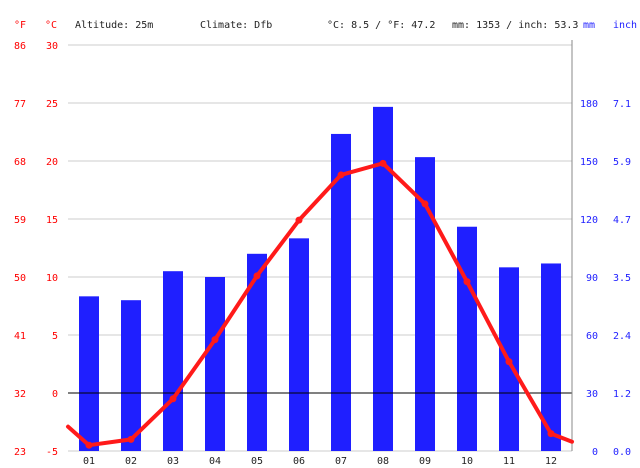  Describe the element at coordinates (299, 461) in the screenshot. I see `month-tick-label: 06` at that location.